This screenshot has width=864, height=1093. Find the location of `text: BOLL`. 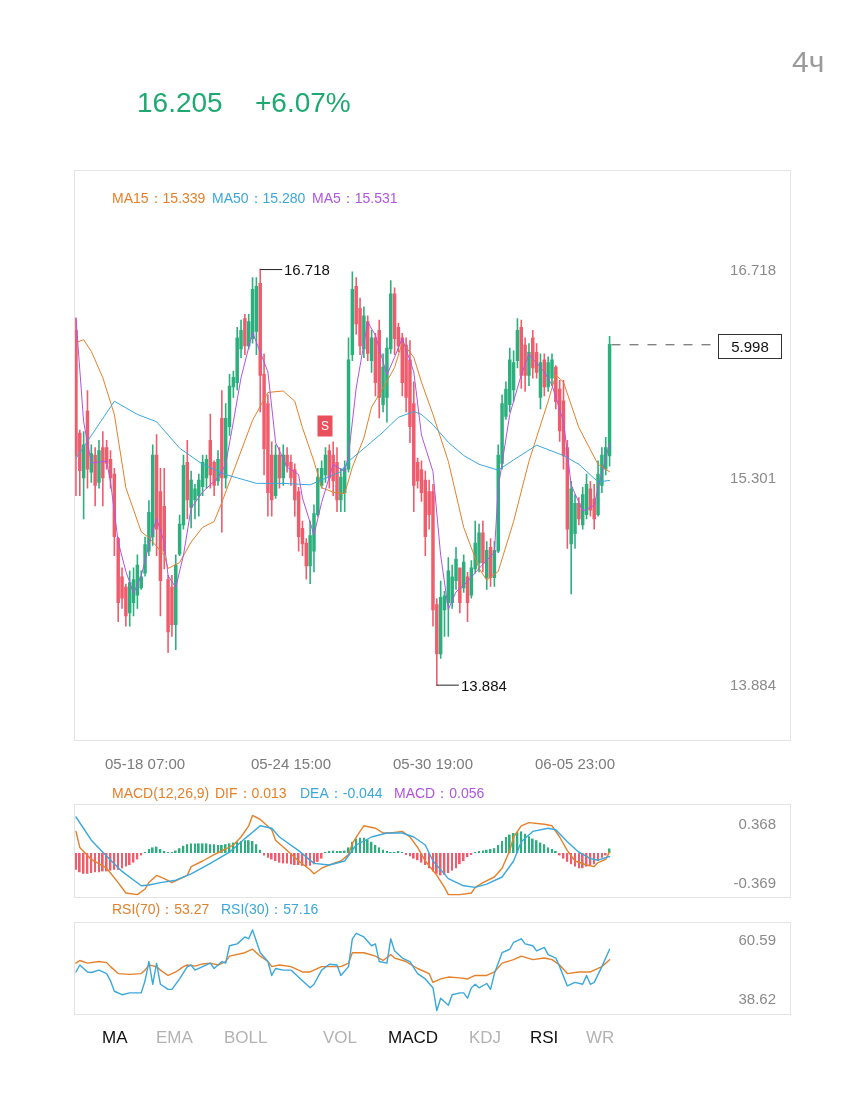

text: BOLL is located at coordinates (246, 1037).